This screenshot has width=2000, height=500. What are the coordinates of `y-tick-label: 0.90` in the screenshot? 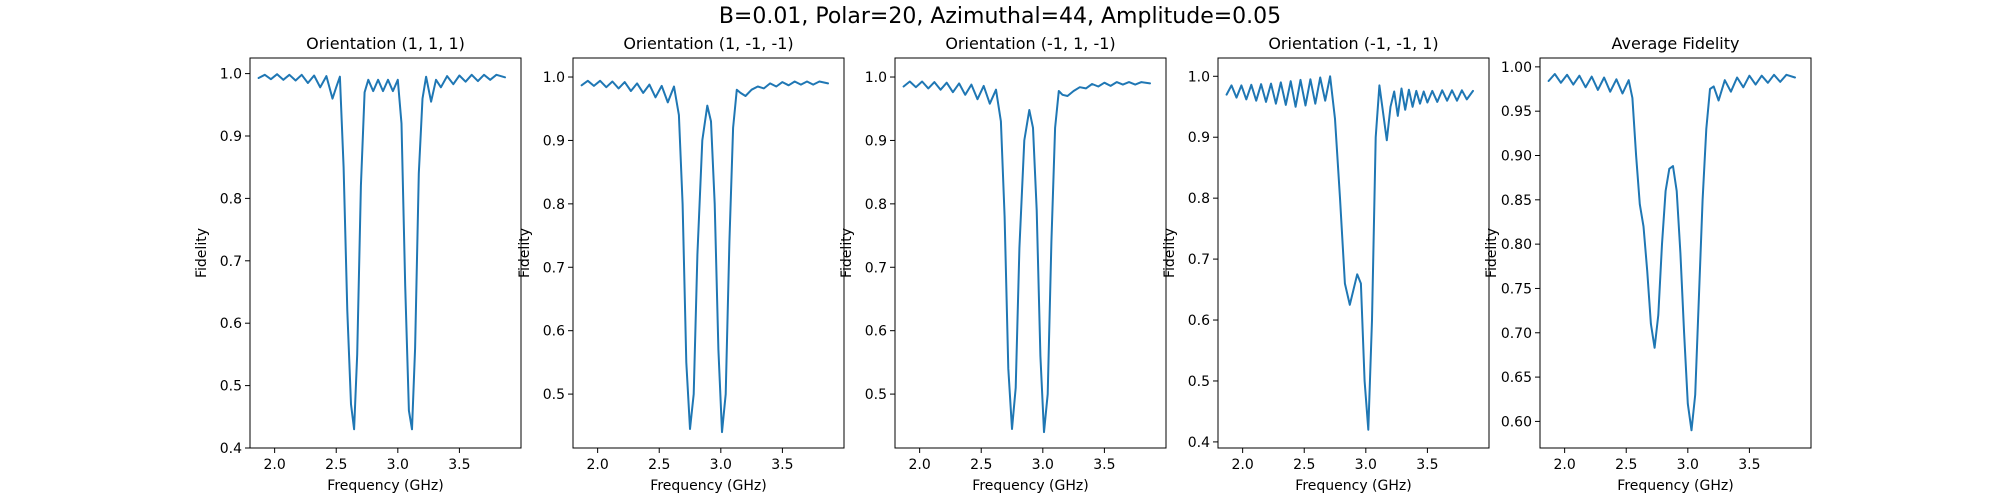 It's located at (1516, 157).